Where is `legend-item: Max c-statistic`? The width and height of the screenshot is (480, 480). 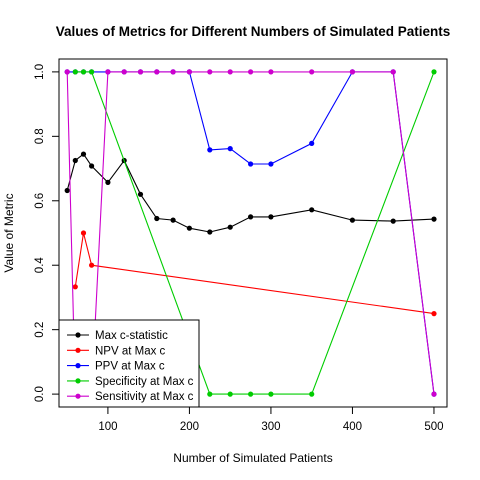 legend-item: Max c-statistic is located at coordinates (117, 336).